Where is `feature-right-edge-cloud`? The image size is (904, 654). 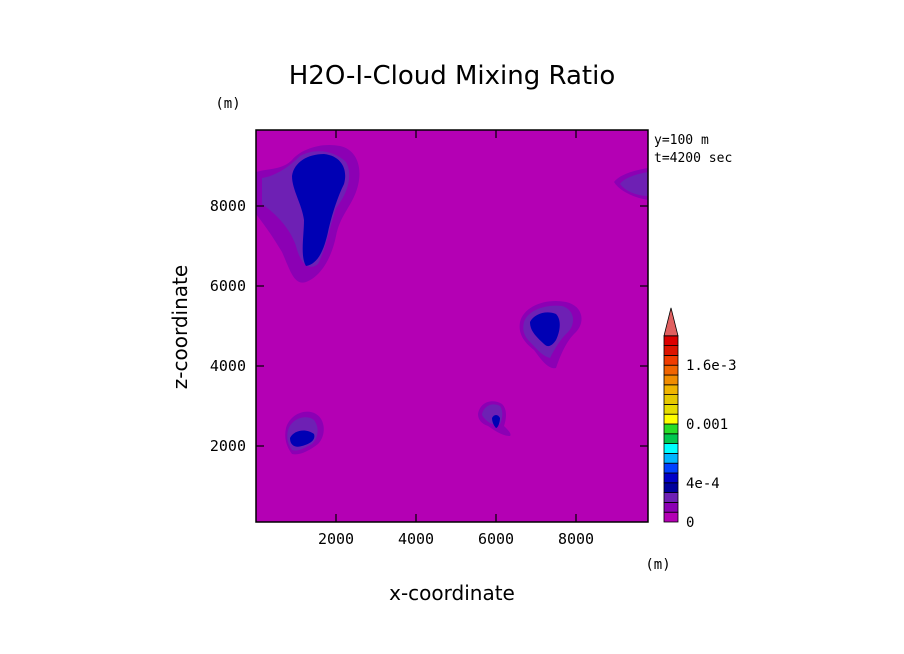 feature-right-edge-cloud is located at coordinates (631, 184).